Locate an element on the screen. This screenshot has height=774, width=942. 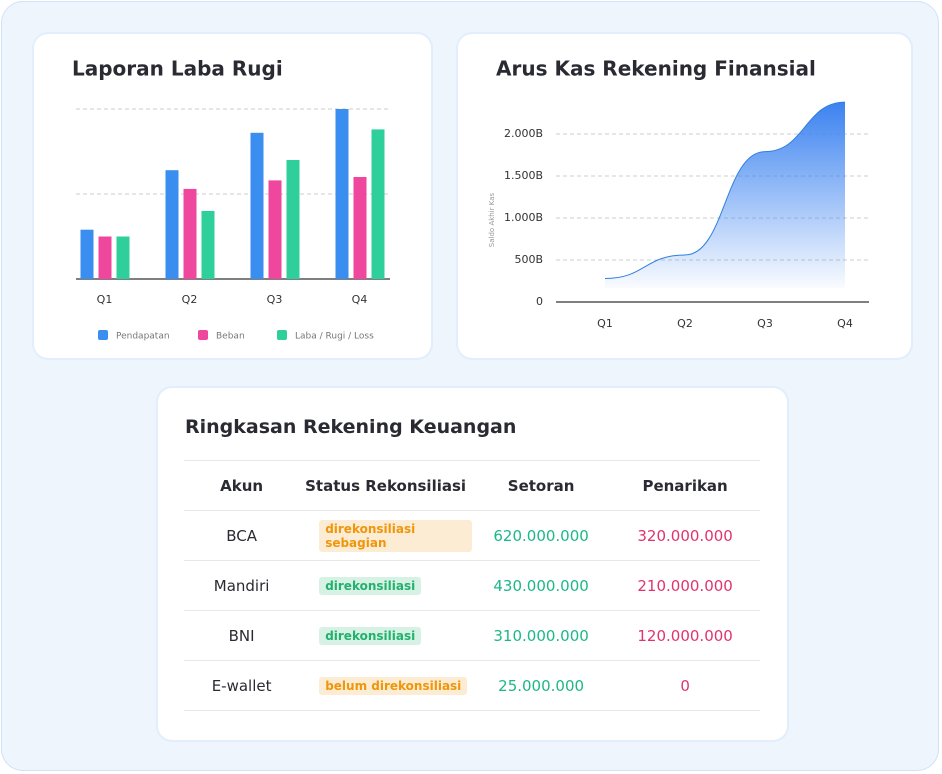
legend-label: Beban is located at coordinates (230, 337).